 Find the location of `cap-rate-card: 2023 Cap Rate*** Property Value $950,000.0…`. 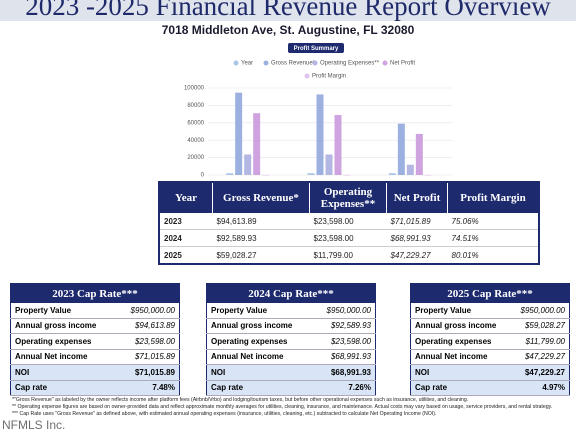

cap-rate-card: 2023 Cap Rate*** Property Value $950,000.0… is located at coordinates (95, 339).